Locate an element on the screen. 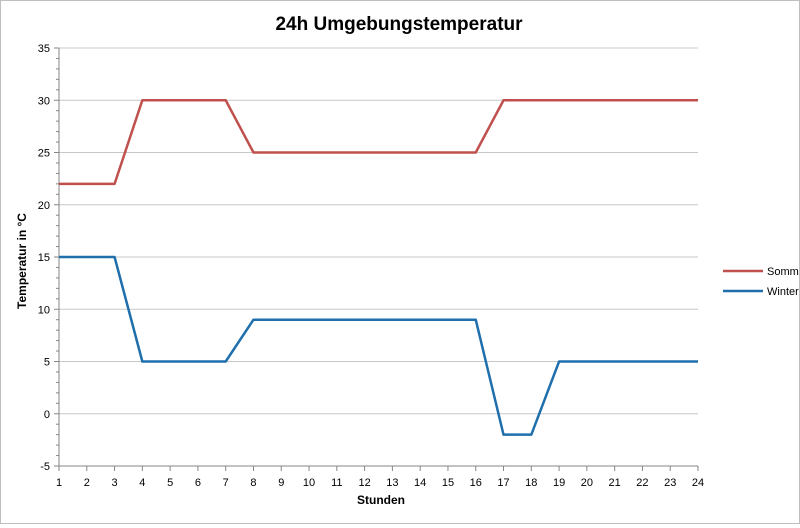 The image size is (800, 528). y-tick-label: 25 is located at coordinates (44, 154).